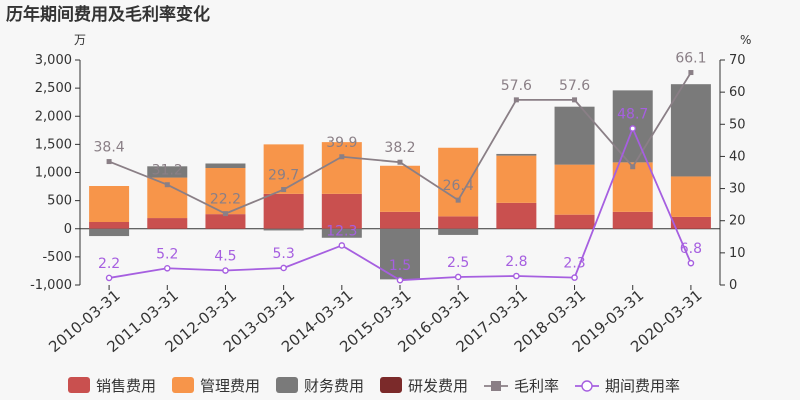  I want to click on expense-rate-label: 5.2, so click(167, 254).